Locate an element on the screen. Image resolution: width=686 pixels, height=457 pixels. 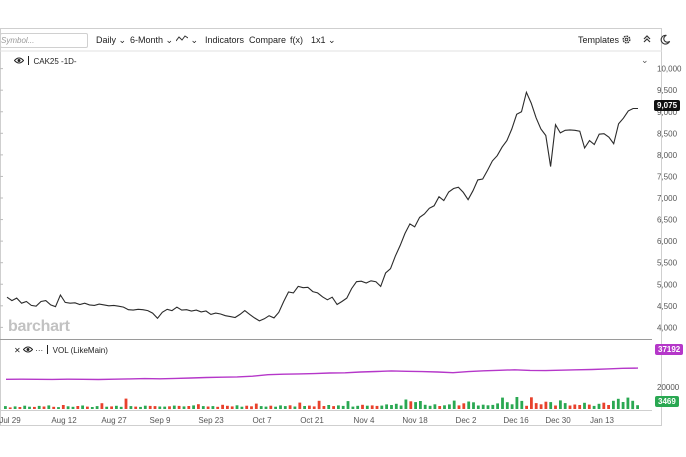
symbol-label: CAK25 -1D- is located at coordinates (55, 61).